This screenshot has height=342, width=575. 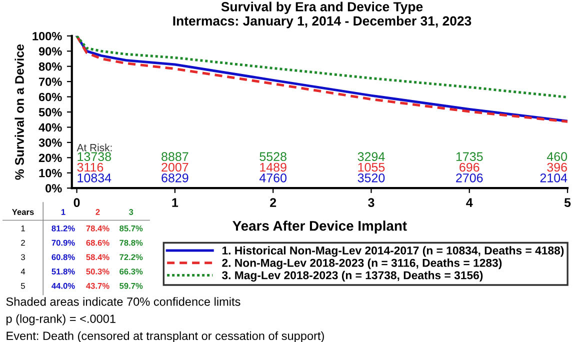 What do you see at coordinates (63, 228) in the screenshot?
I see `text: 81.2%` at bounding box center [63, 228].